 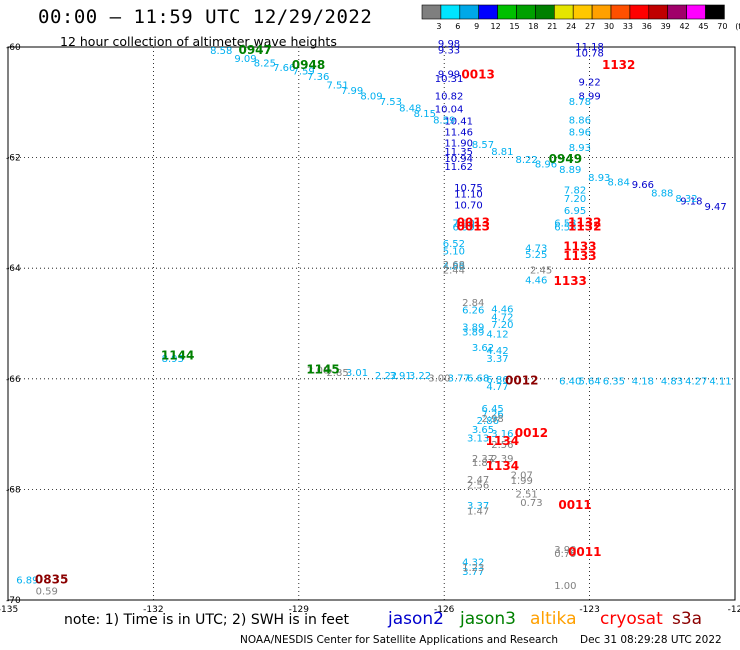 I want to click on swh-value-label: 11.18, so click(x=589, y=47).